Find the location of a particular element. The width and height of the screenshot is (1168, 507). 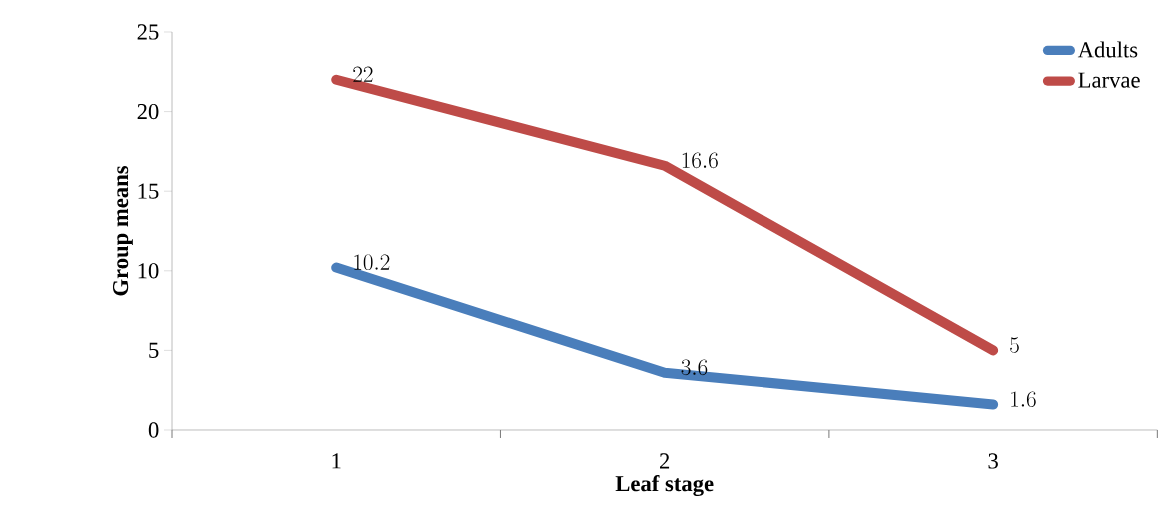

x-tick-label: 3 is located at coordinates (993, 461).